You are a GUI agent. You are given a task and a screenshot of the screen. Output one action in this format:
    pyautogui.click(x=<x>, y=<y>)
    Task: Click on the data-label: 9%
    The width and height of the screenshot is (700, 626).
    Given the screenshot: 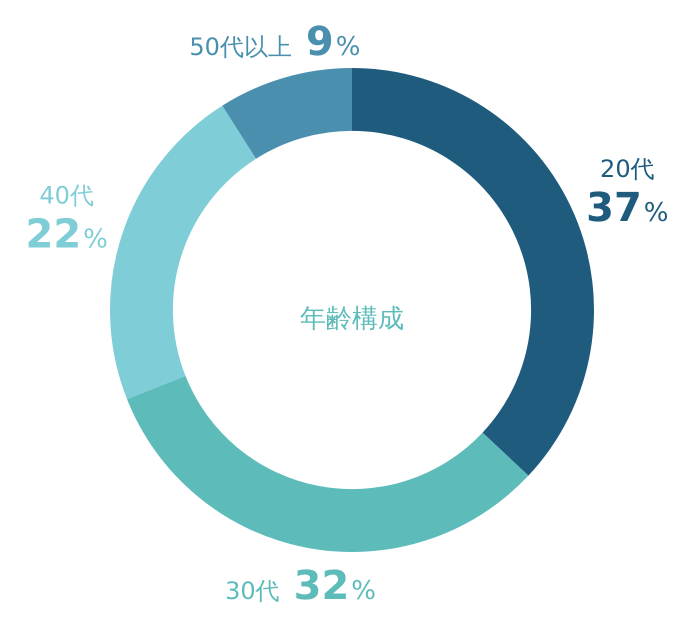 What is the action you would take?
    pyautogui.click(x=333, y=42)
    